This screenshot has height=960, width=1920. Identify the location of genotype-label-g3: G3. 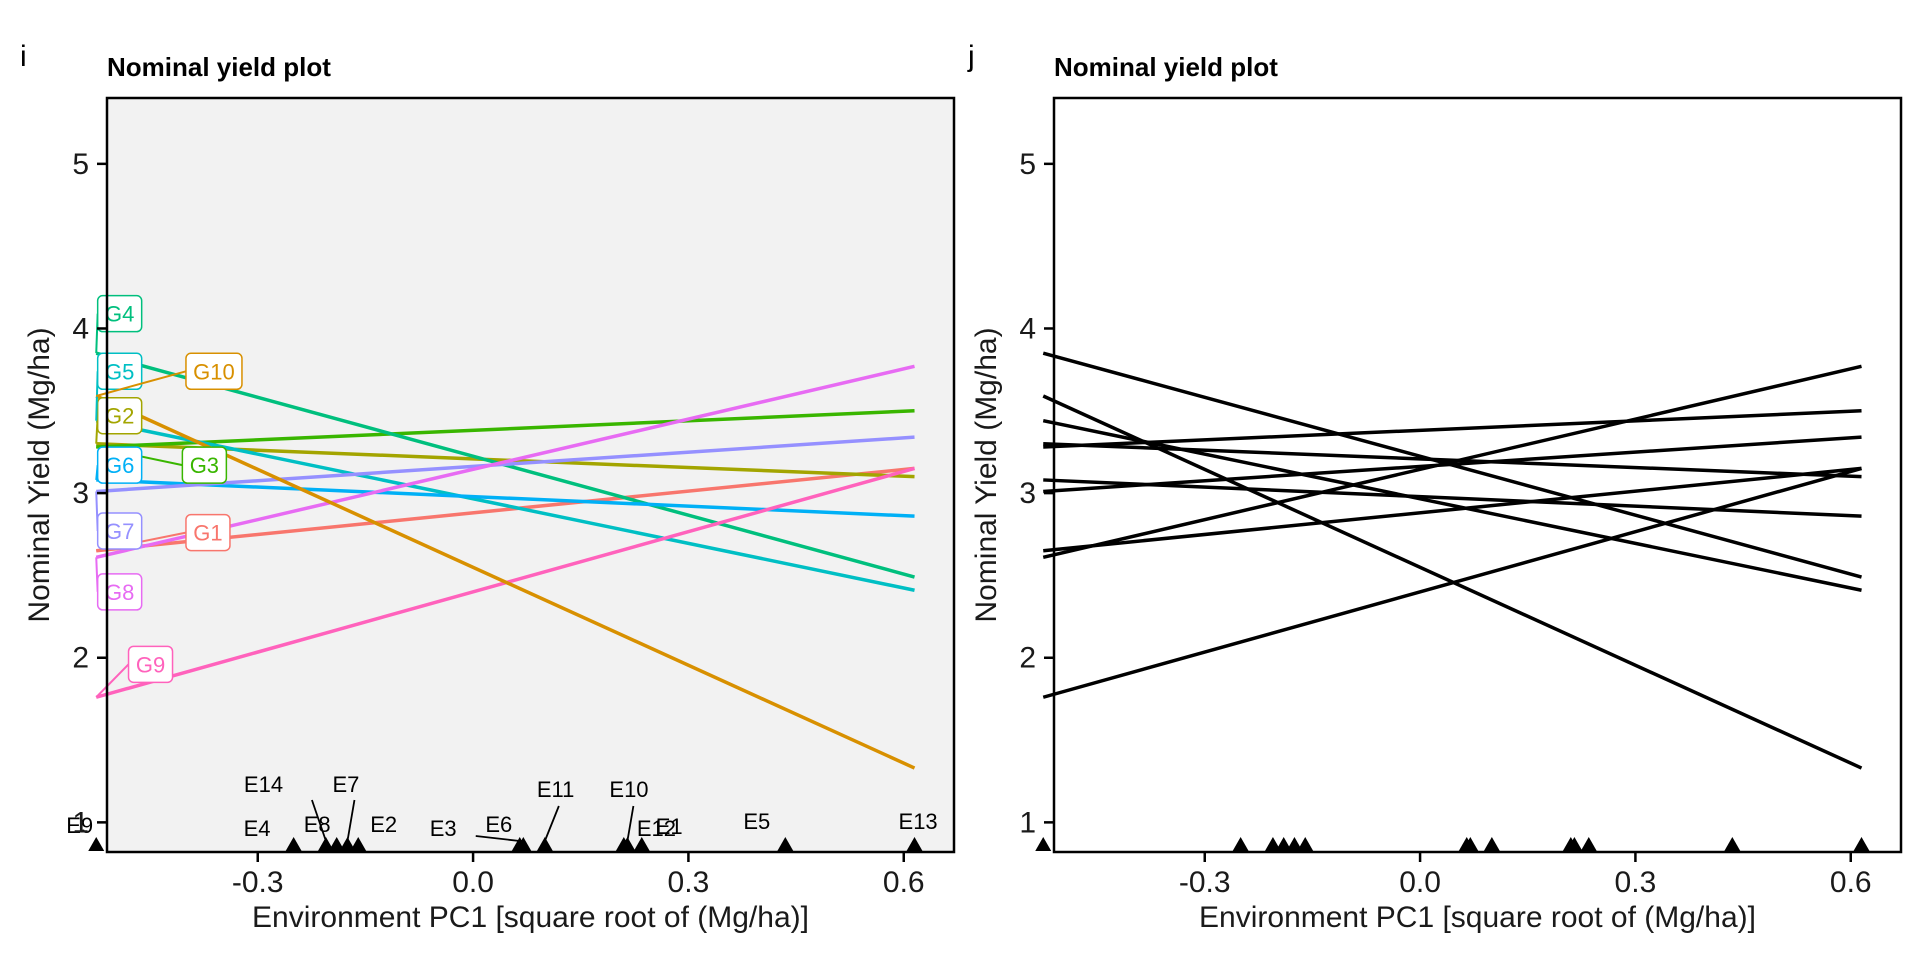
(204, 465).